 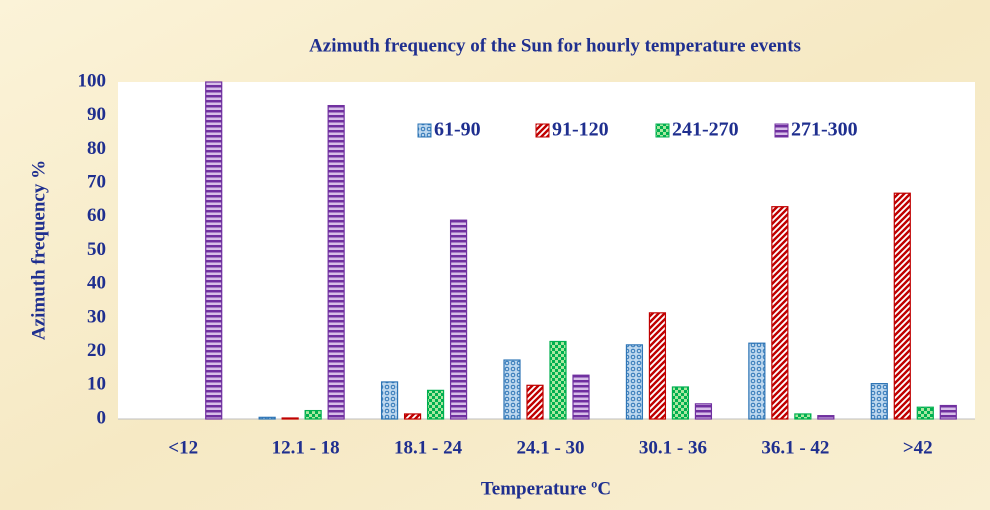 What do you see at coordinates (96, 215) in the screenshot?
I see `y-tick-label: 60` at bounding box center [96, 215].